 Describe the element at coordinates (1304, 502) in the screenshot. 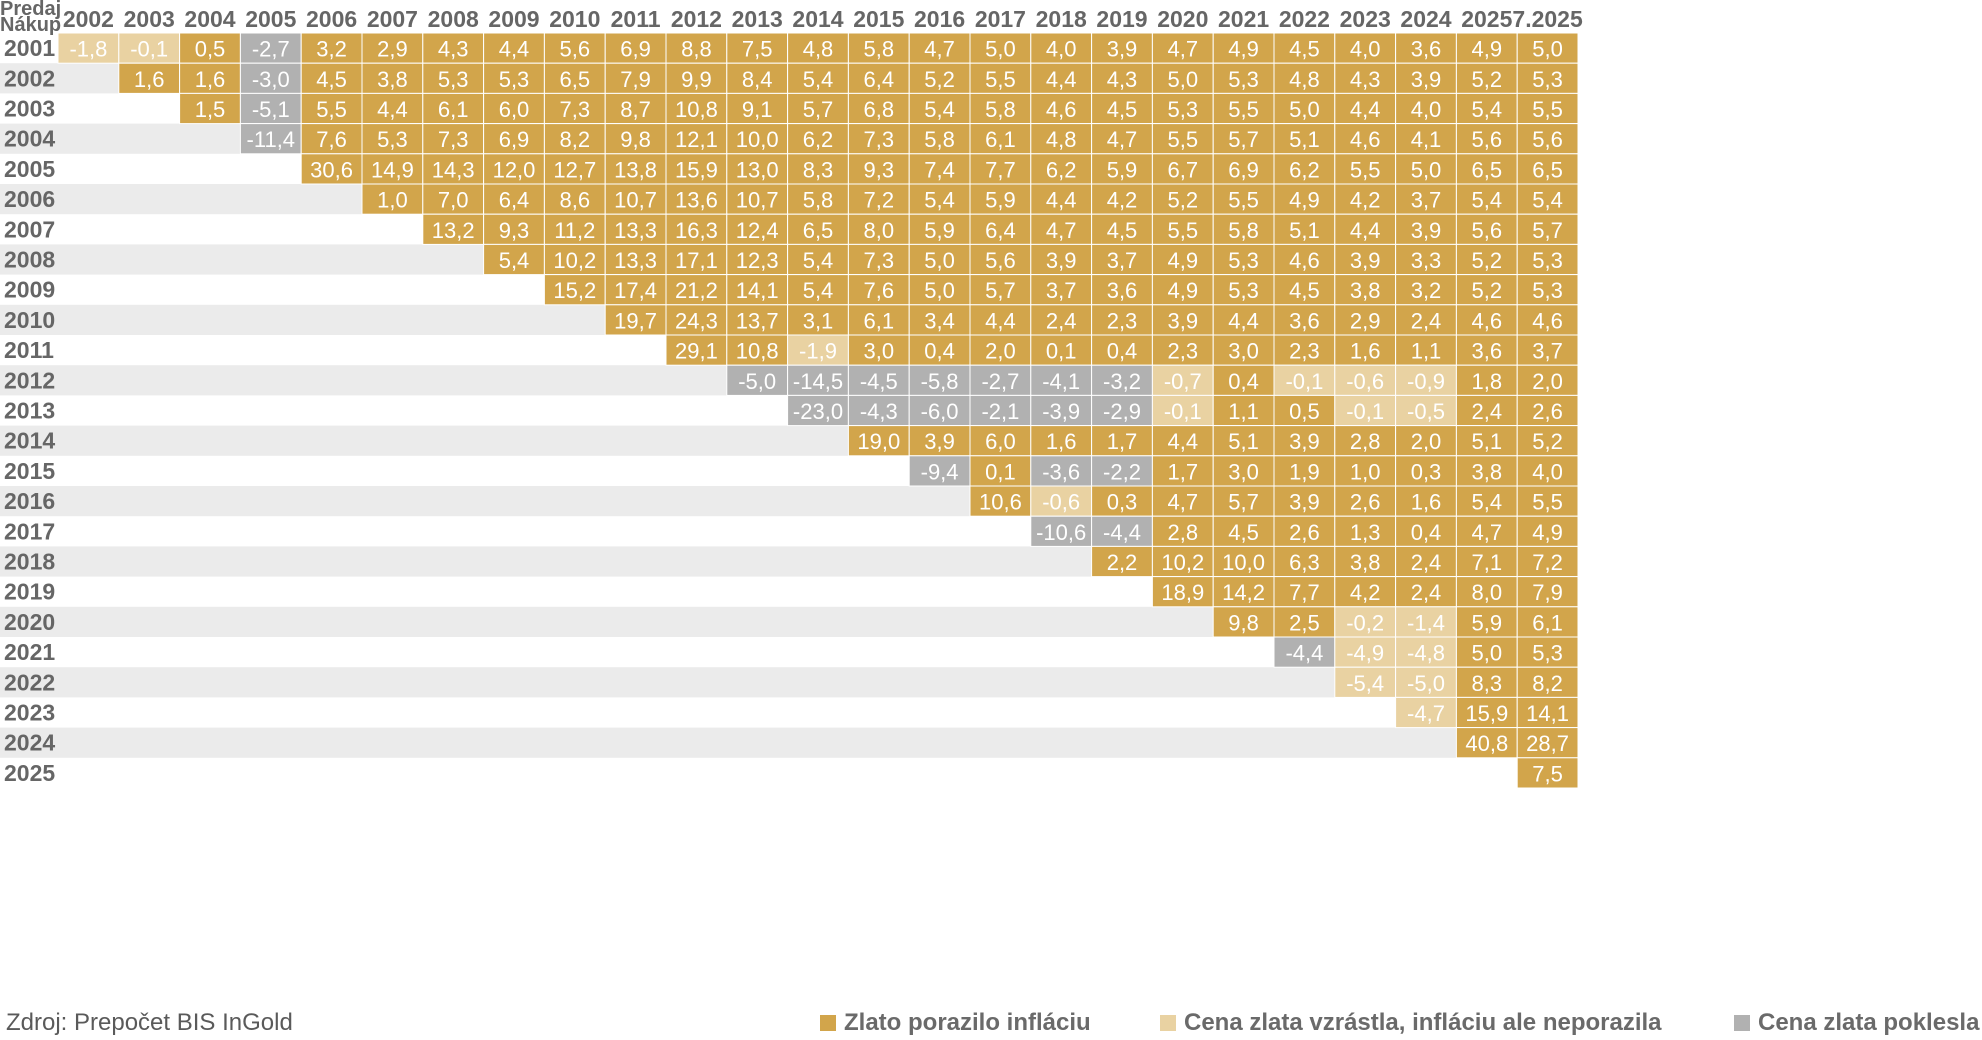

I see `cell-value-label: 3,9` at that location.